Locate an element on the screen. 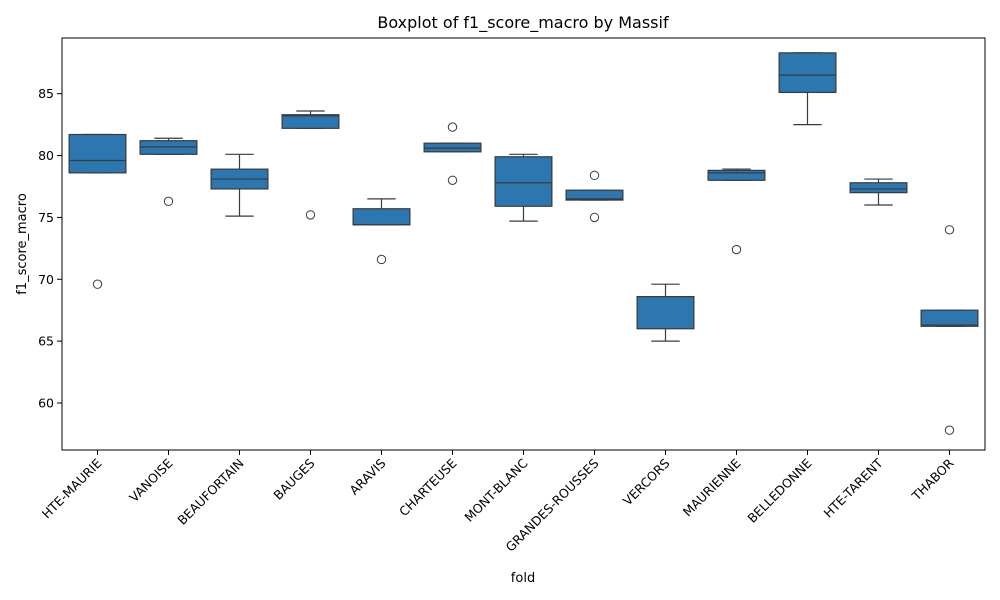 The height and width of the screenshot is (600, 1000). y-tick-label: 85 is located at coordinates (46, 93).